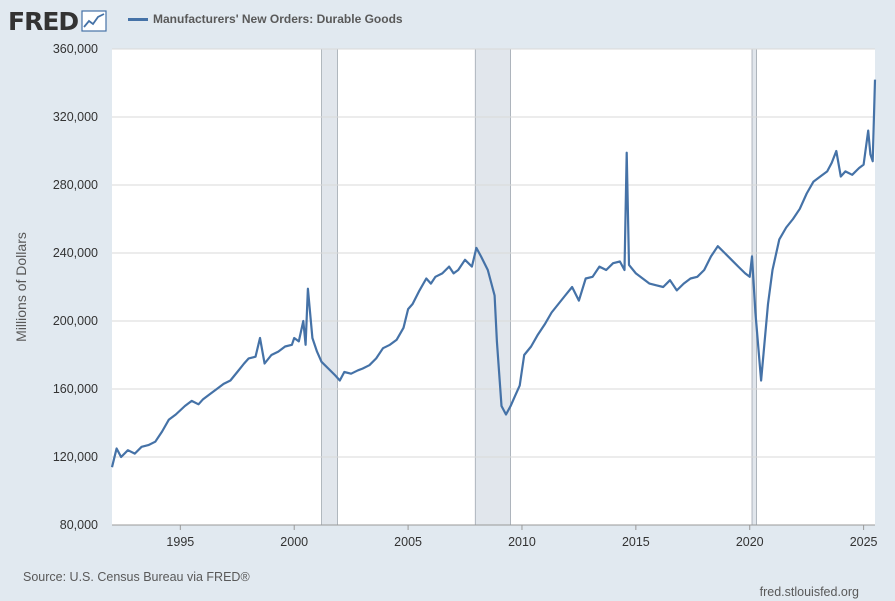 The height and width of the screenshot is (601, 895). Describe the element at coordinates (75, 321) in the screenshot. I see `y-tick-label: 200,000` at that location.